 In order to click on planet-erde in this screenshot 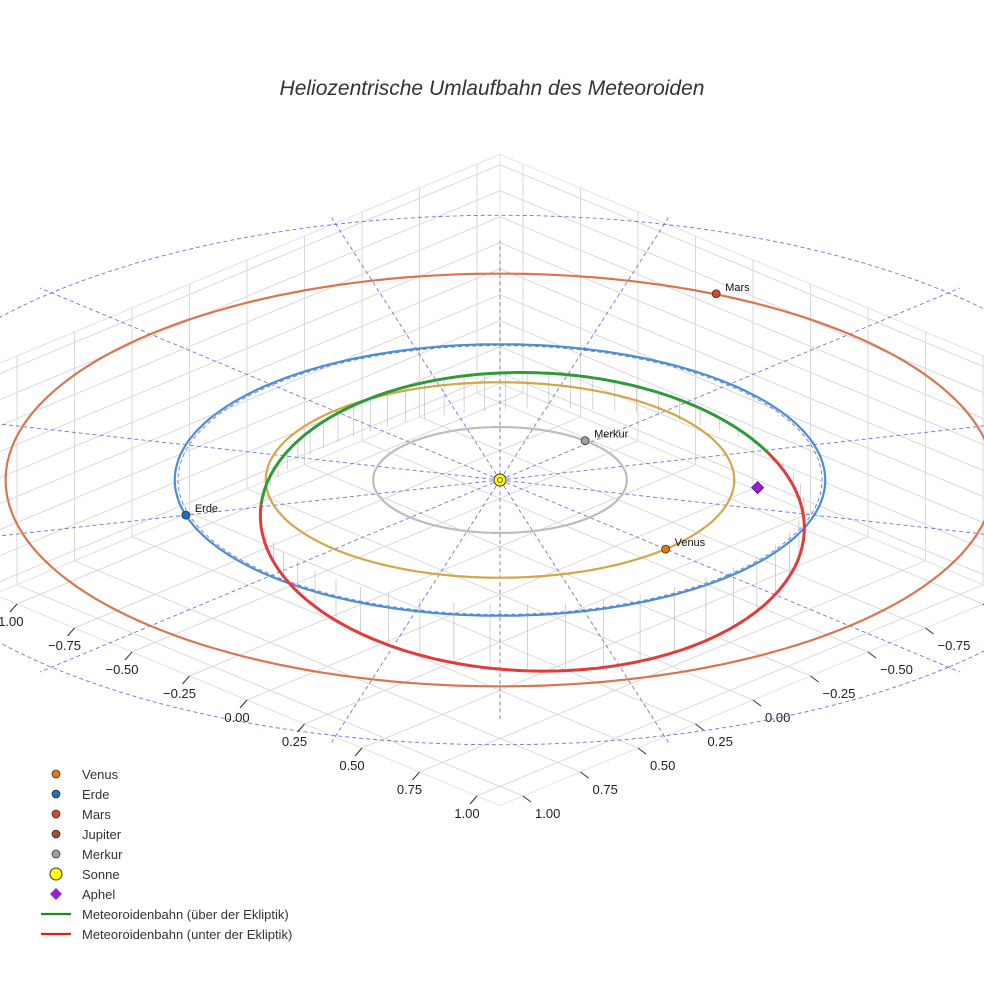, I will do `click(186, 515)`.